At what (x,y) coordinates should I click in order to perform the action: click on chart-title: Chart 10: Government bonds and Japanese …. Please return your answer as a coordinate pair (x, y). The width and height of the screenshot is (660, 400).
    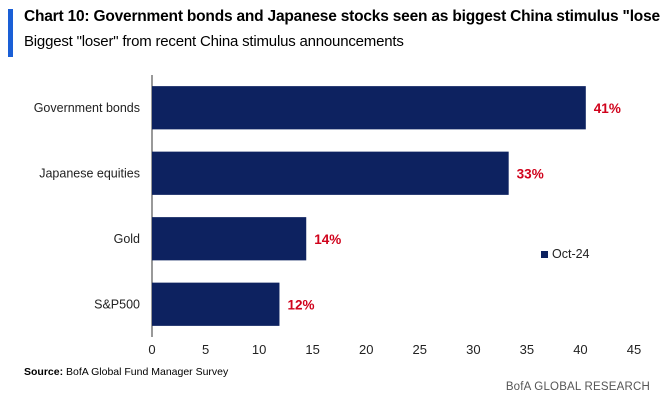
    Looking at the image, I should click on (342, 16).